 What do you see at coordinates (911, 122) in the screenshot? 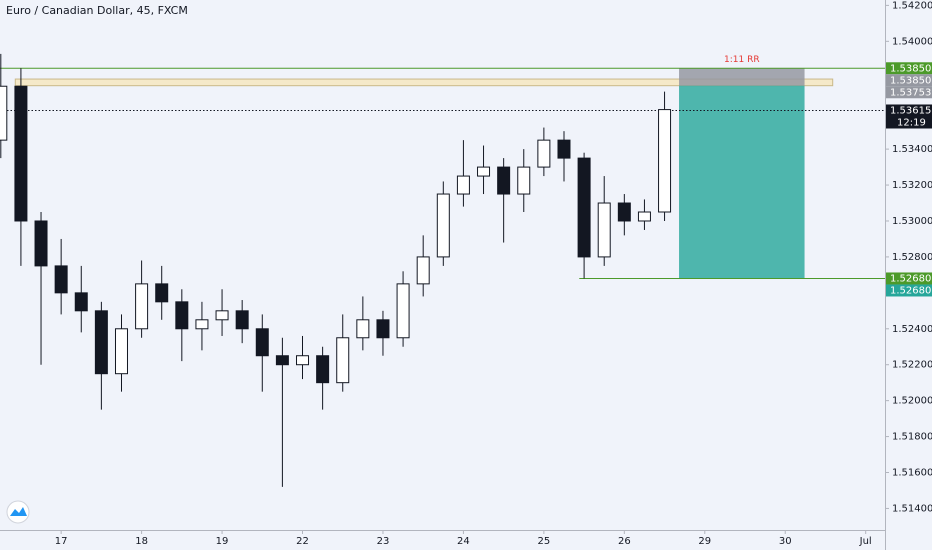
I see `countdown: 12:19` at bounding box center [911, 122].